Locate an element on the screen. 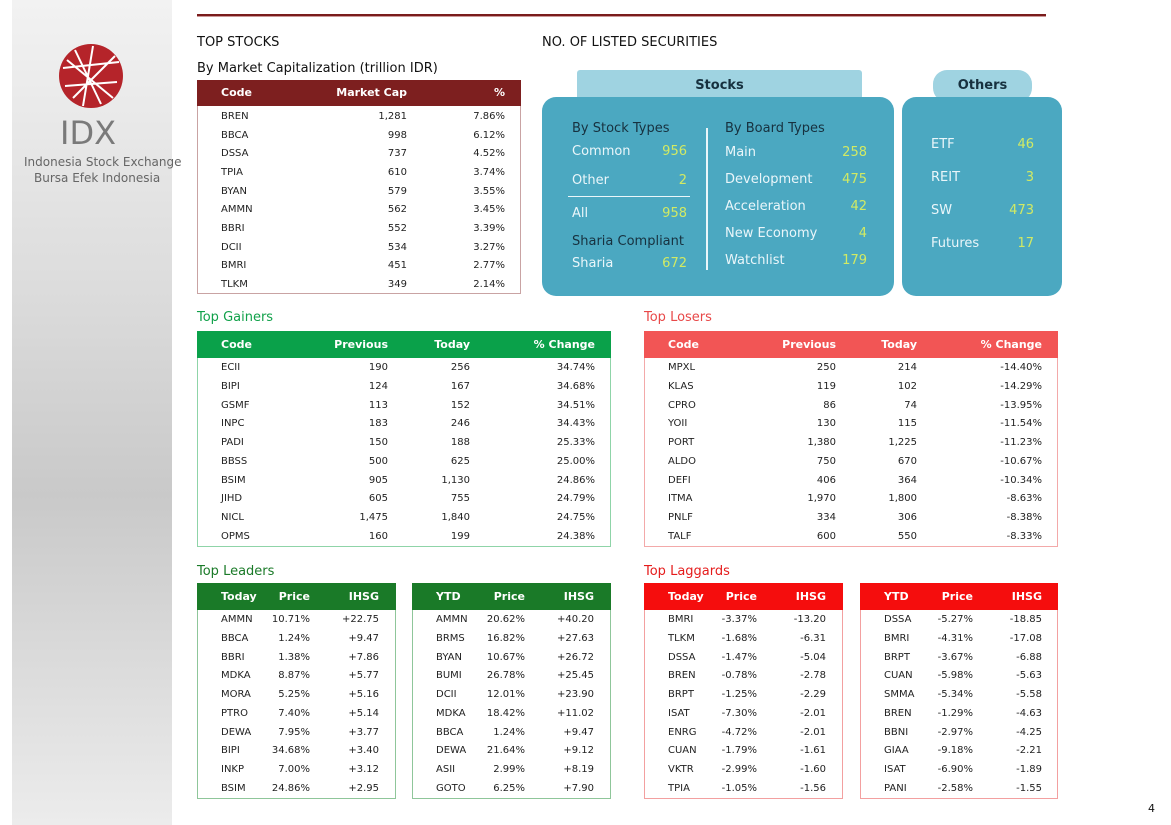 The height and width of the screenshot is (825, 1171). table-cell: 1.38% is located at coordinates (294, 657).